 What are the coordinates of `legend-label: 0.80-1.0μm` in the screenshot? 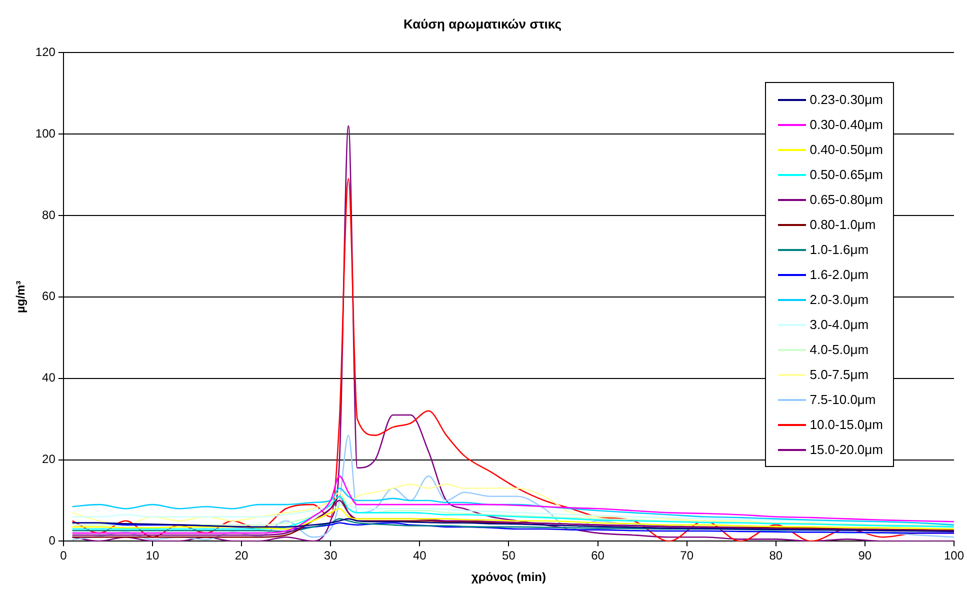 It's located at (843, 224).